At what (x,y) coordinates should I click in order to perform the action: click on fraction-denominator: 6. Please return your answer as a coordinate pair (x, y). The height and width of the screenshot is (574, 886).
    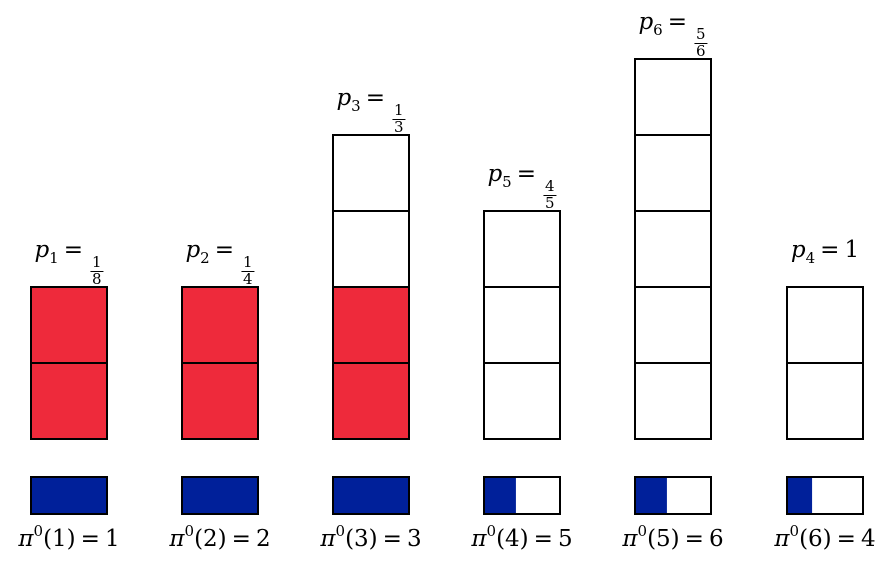
    Looking at the image, I should click on (701, 50).